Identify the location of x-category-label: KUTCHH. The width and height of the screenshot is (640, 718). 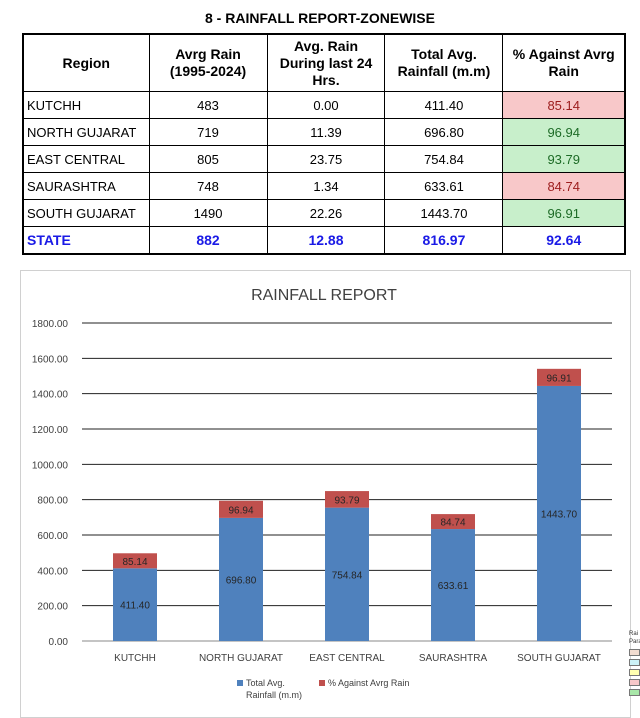
(135, 658).